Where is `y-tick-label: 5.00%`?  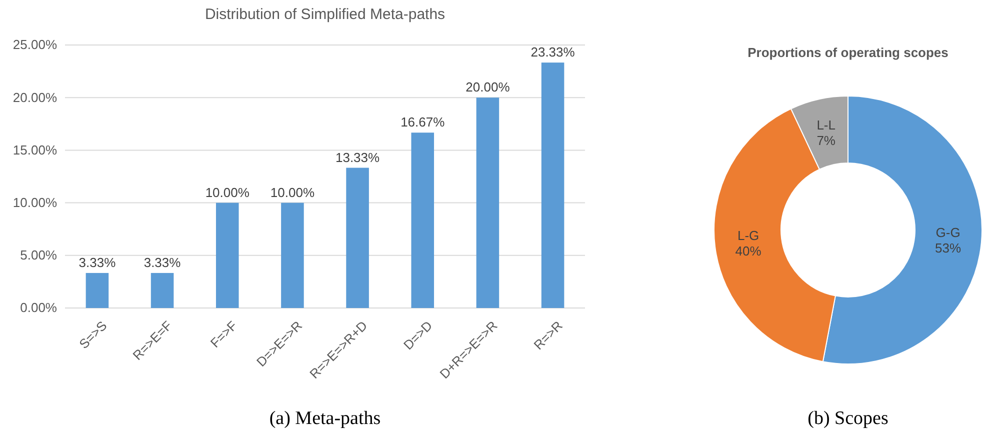
y-tick-label: 5.00% is located at coordinates (39, 255).